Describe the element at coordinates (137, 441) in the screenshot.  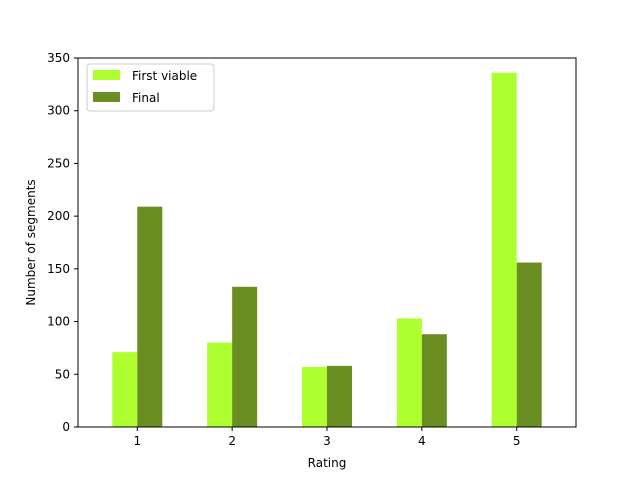
I see `x-tick-label: 1` at that location.